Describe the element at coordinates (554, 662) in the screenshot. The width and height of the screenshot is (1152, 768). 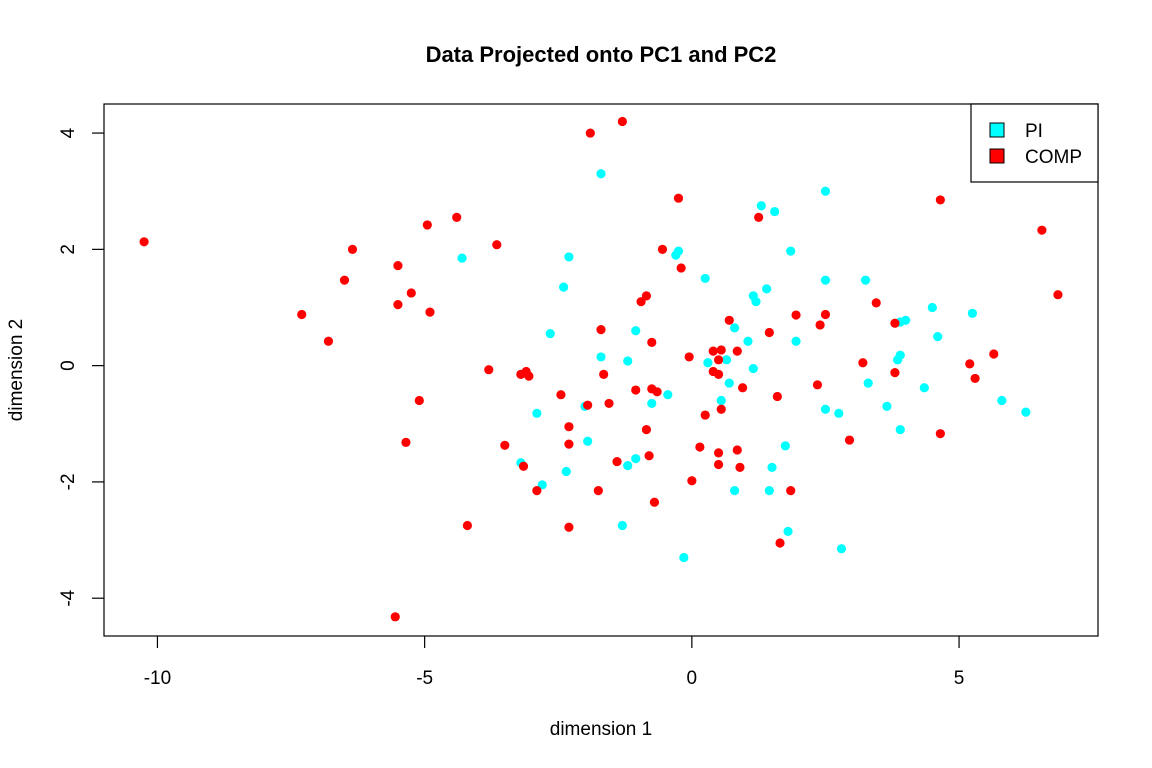
I see `x-axis: -10 -5 0 5` at that location.